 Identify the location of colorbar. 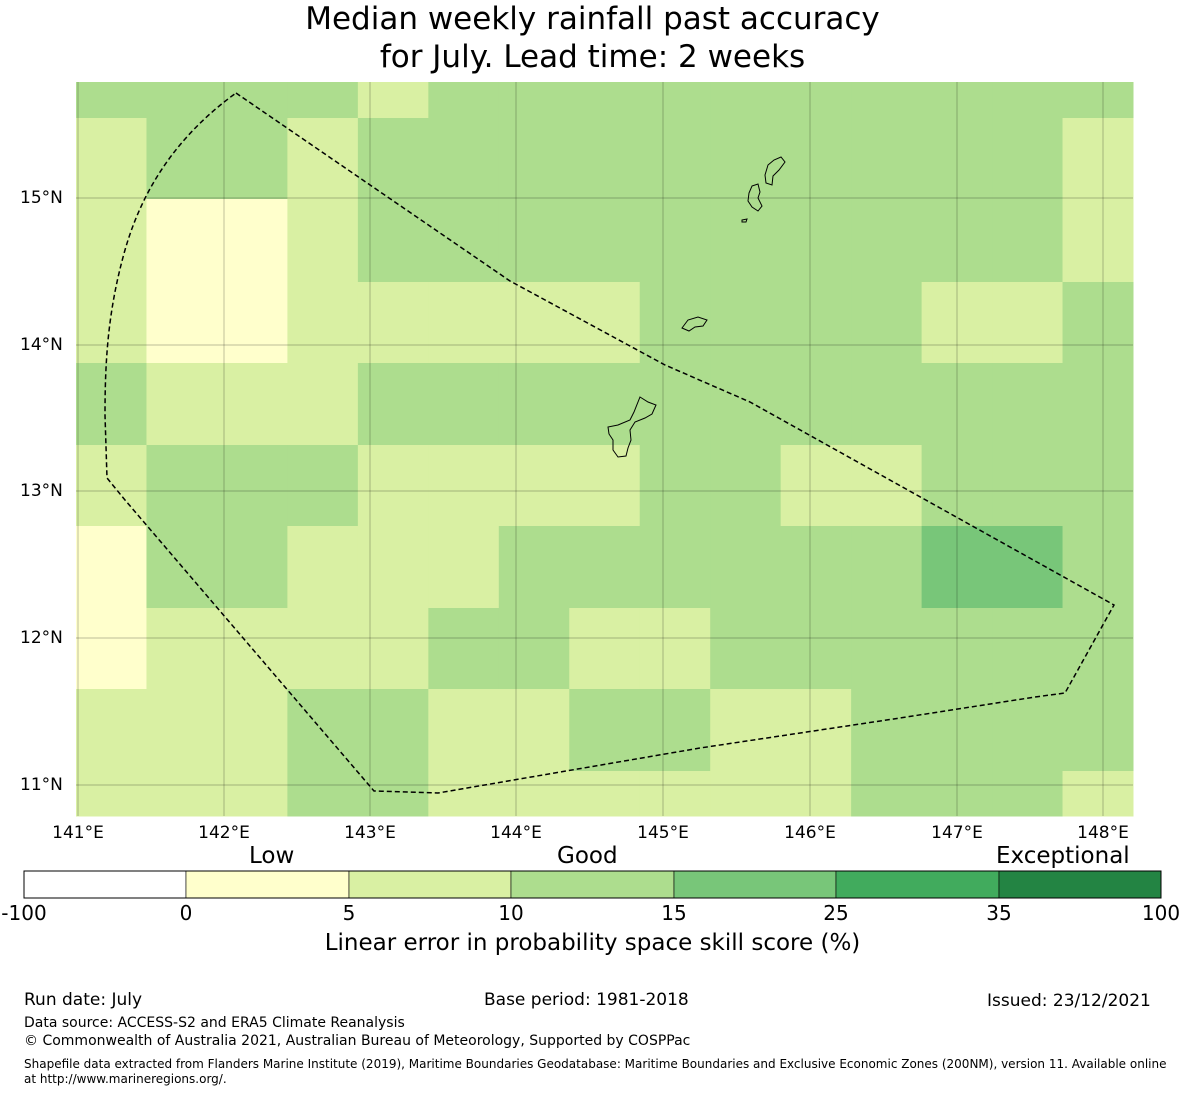
(592, 884).